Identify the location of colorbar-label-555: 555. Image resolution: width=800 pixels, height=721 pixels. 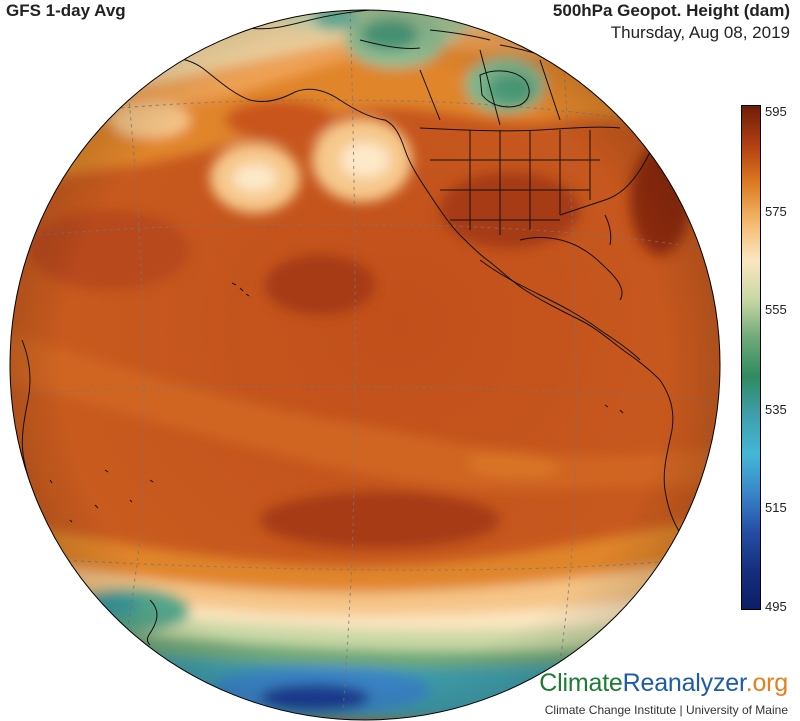
(776, 309).